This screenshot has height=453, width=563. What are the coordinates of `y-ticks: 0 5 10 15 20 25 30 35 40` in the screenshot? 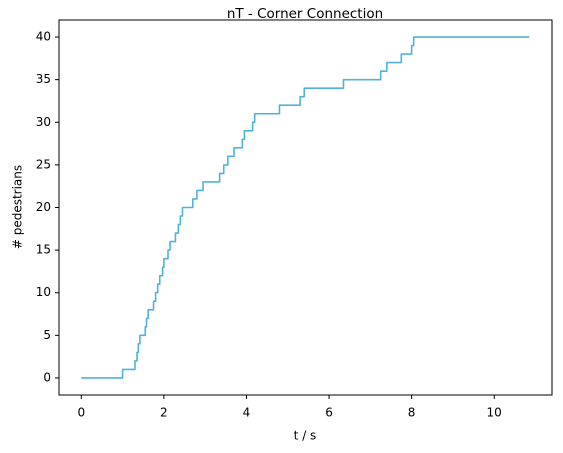 It's located at (47, 207).